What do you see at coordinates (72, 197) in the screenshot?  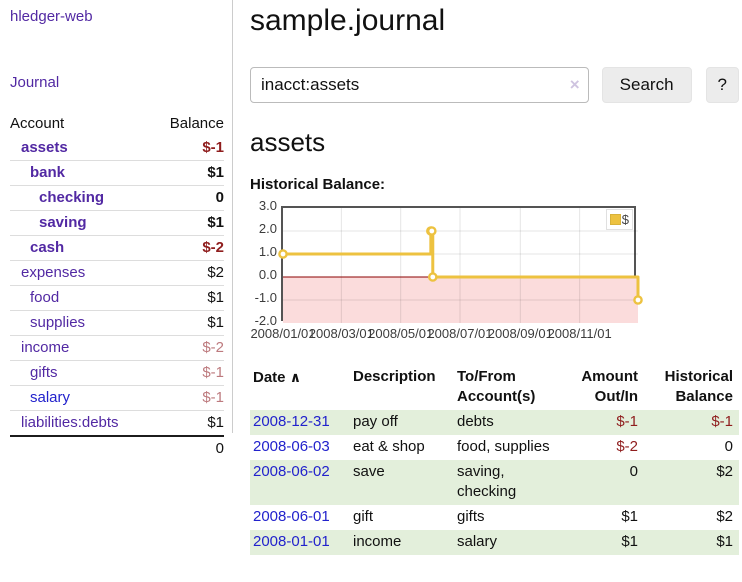 I see `account-link: checking` at bounding box center [72, 197].